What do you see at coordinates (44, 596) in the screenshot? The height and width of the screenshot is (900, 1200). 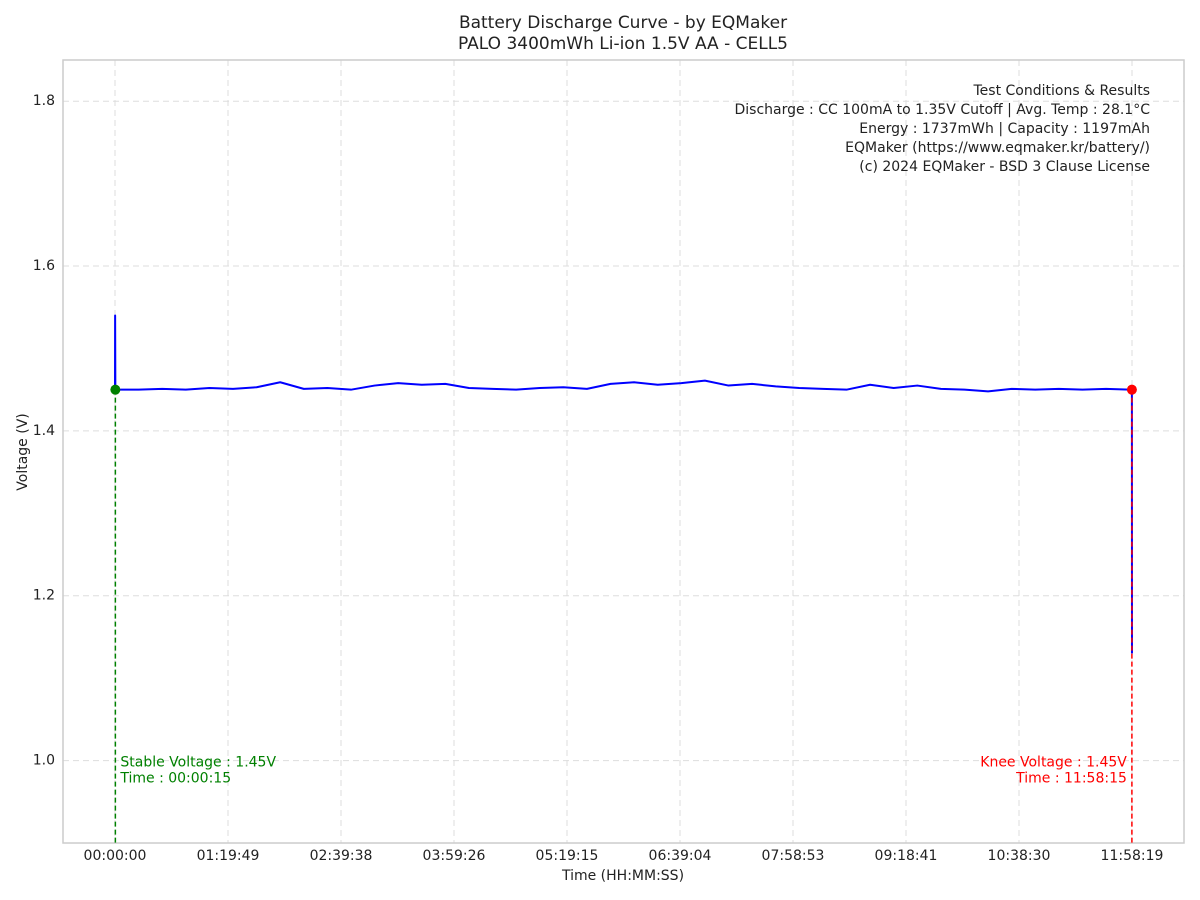 I see `y-tick-label: 1.2` at bounding box center [44, 596].